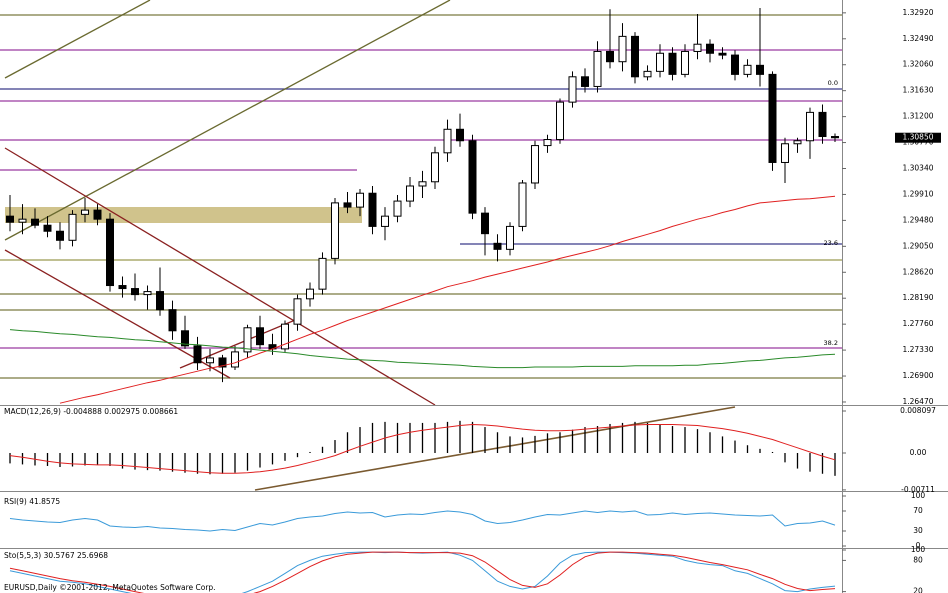 The image size is (948, 593). I want to click on y-tick-label: 1.29480, so click(917, 219).